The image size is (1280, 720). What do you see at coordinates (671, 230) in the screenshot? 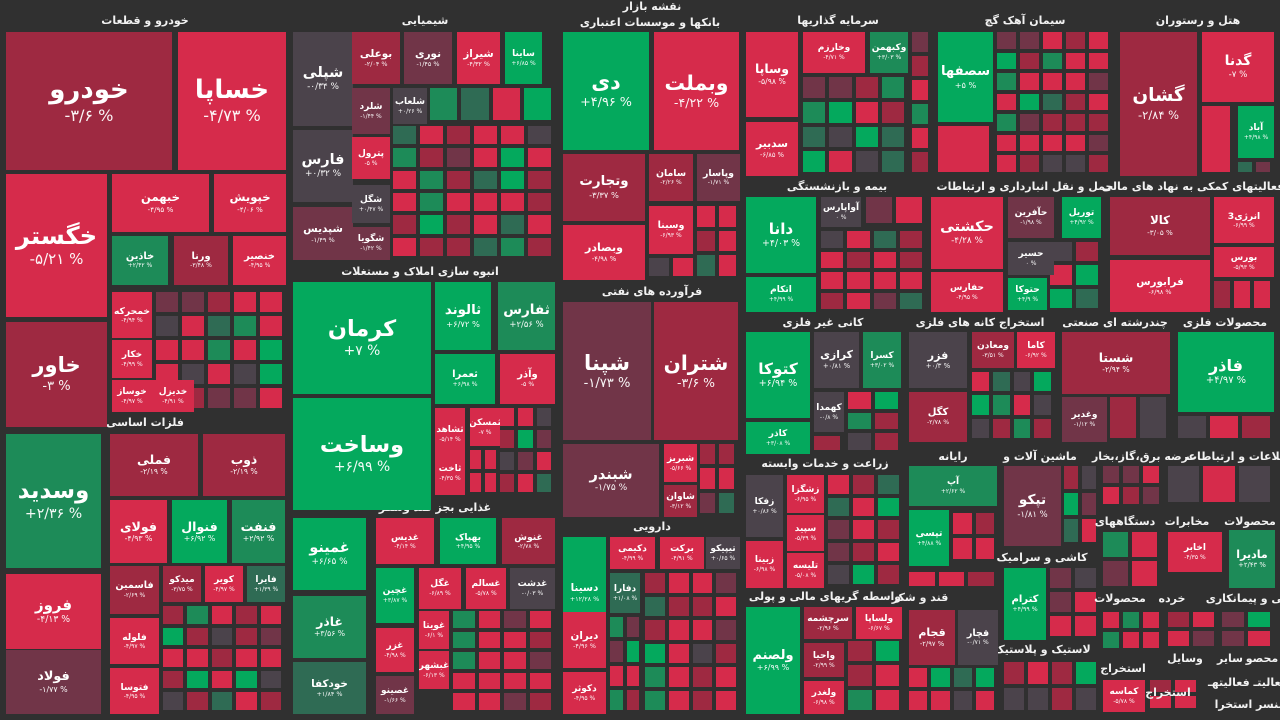
I see `stock-tile: وسینا -۶/۹۳ %` at bounding box center [671, 230].